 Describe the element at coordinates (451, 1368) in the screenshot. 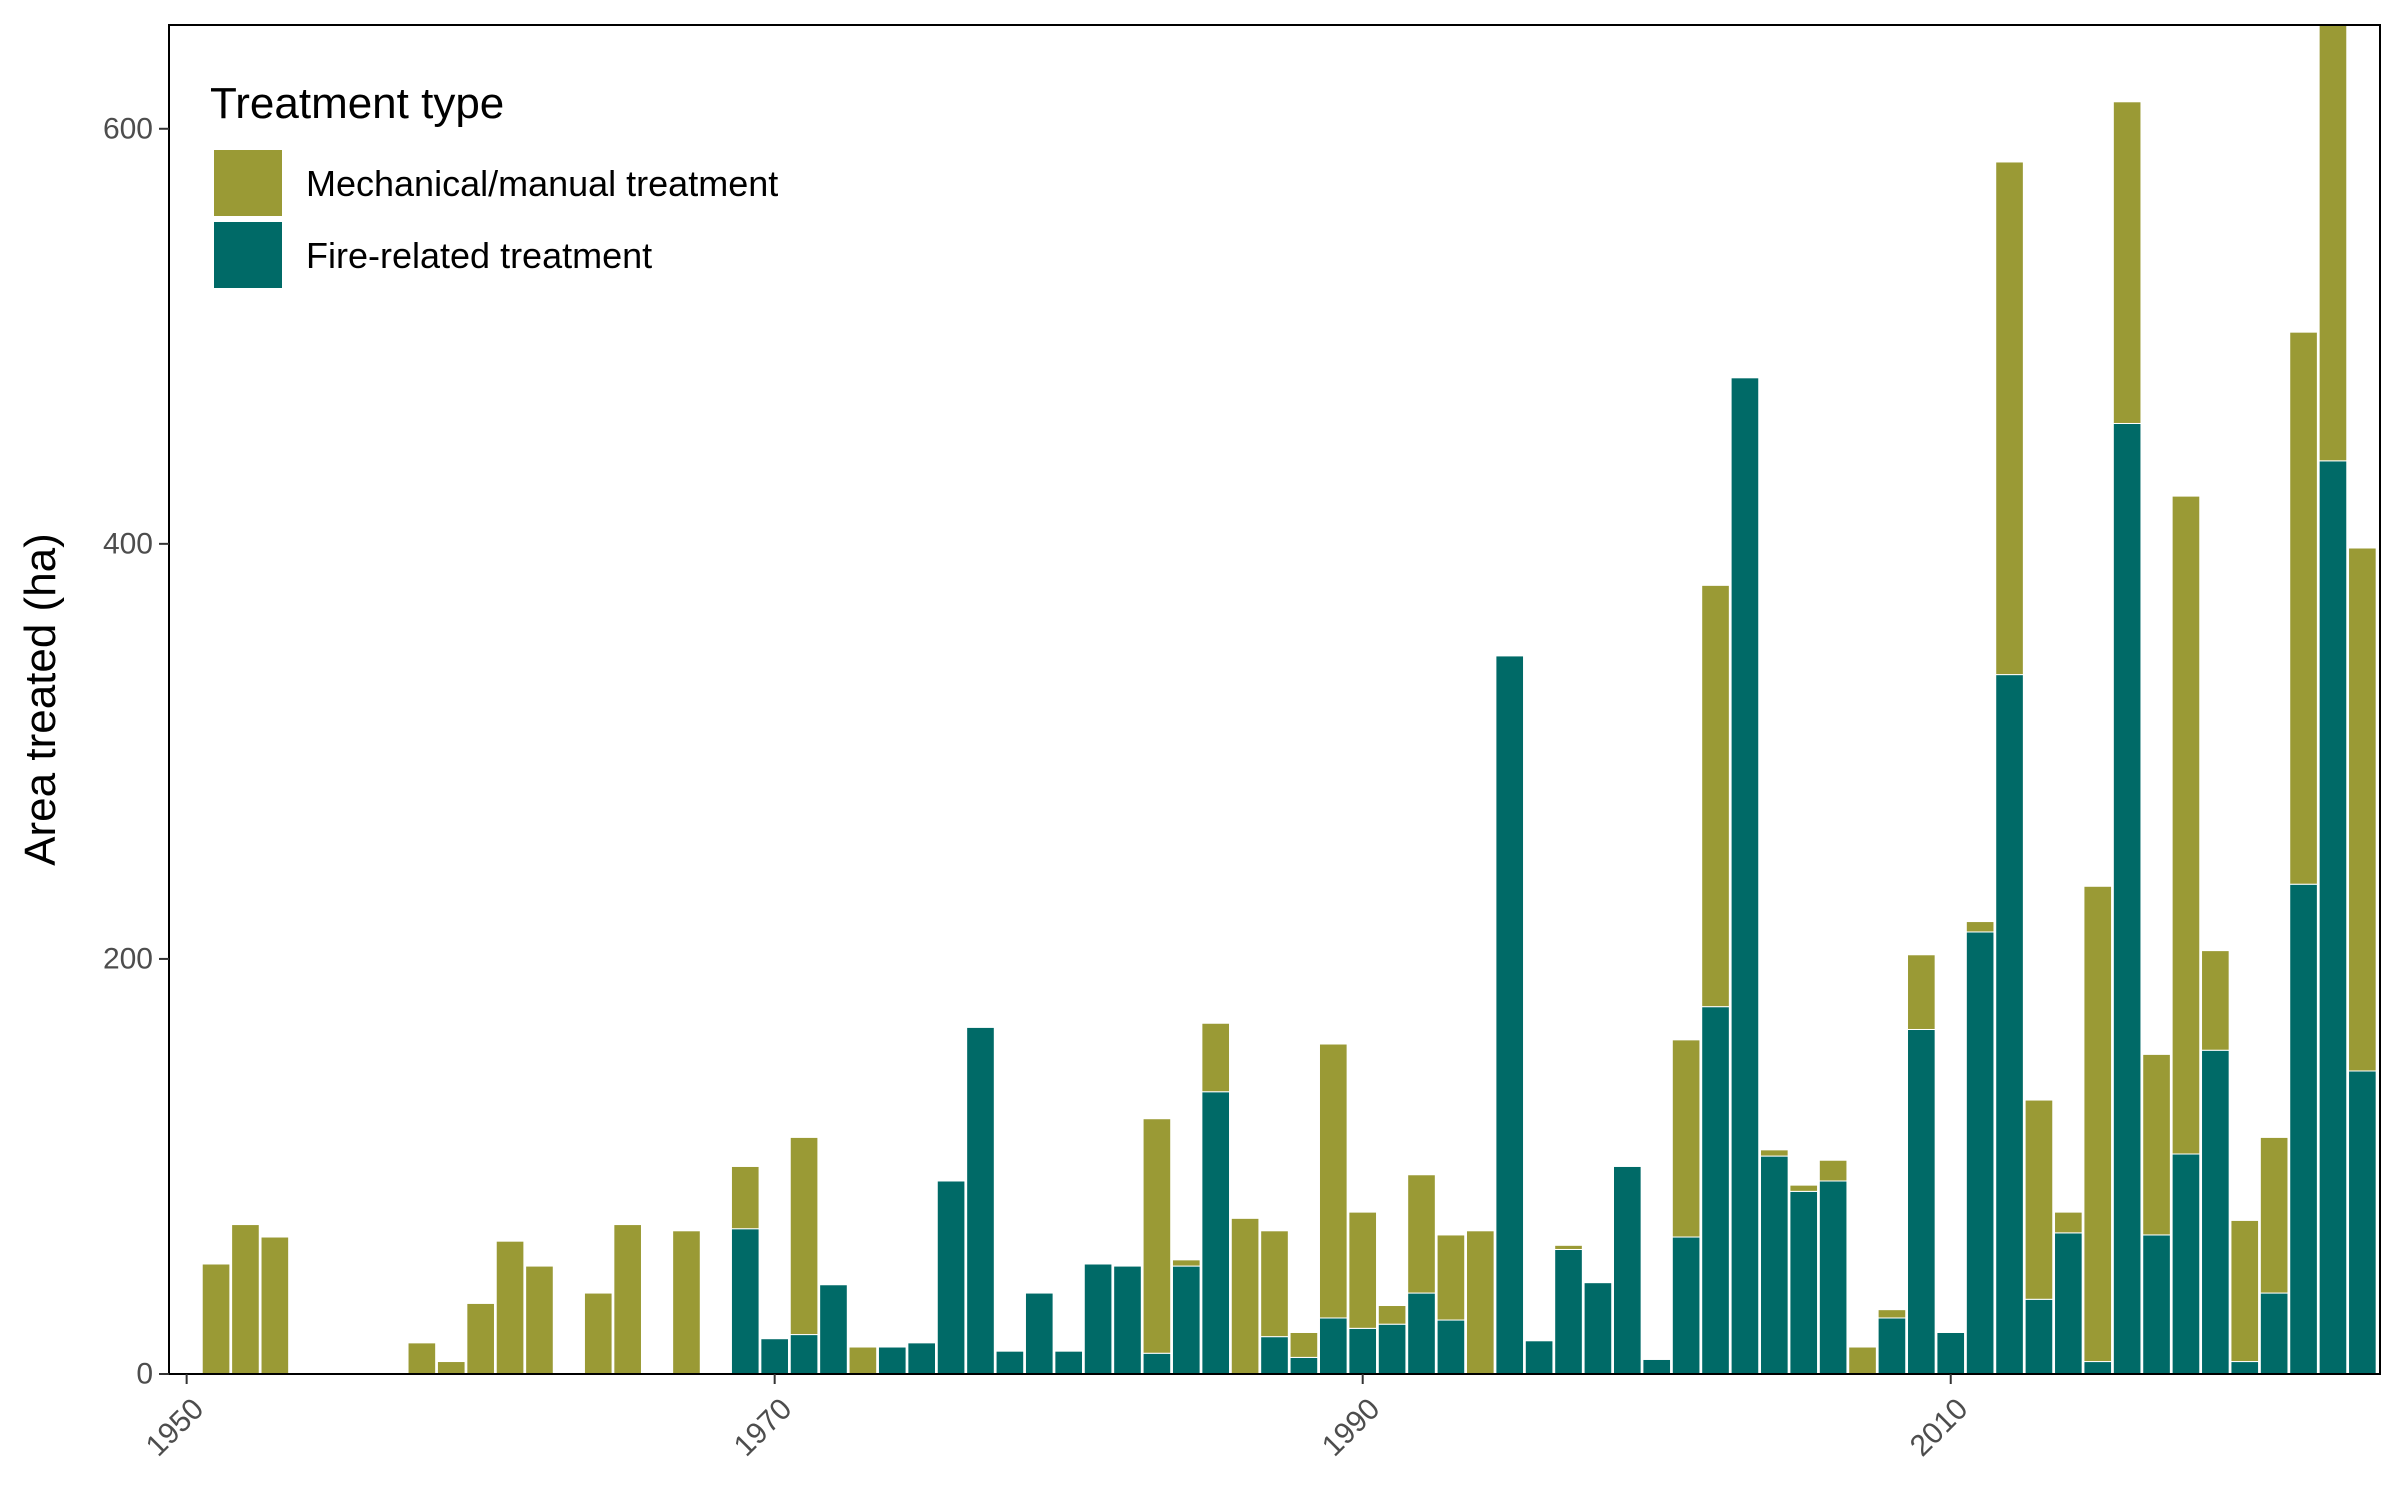

I see `bar-mechanical-1959` at that location.